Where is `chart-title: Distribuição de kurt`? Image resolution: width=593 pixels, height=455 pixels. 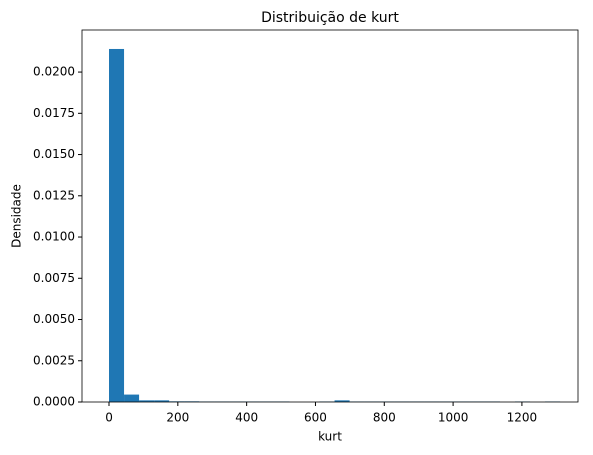
chart-title: Distribuição de kurt is located at coordinates (330, 18).